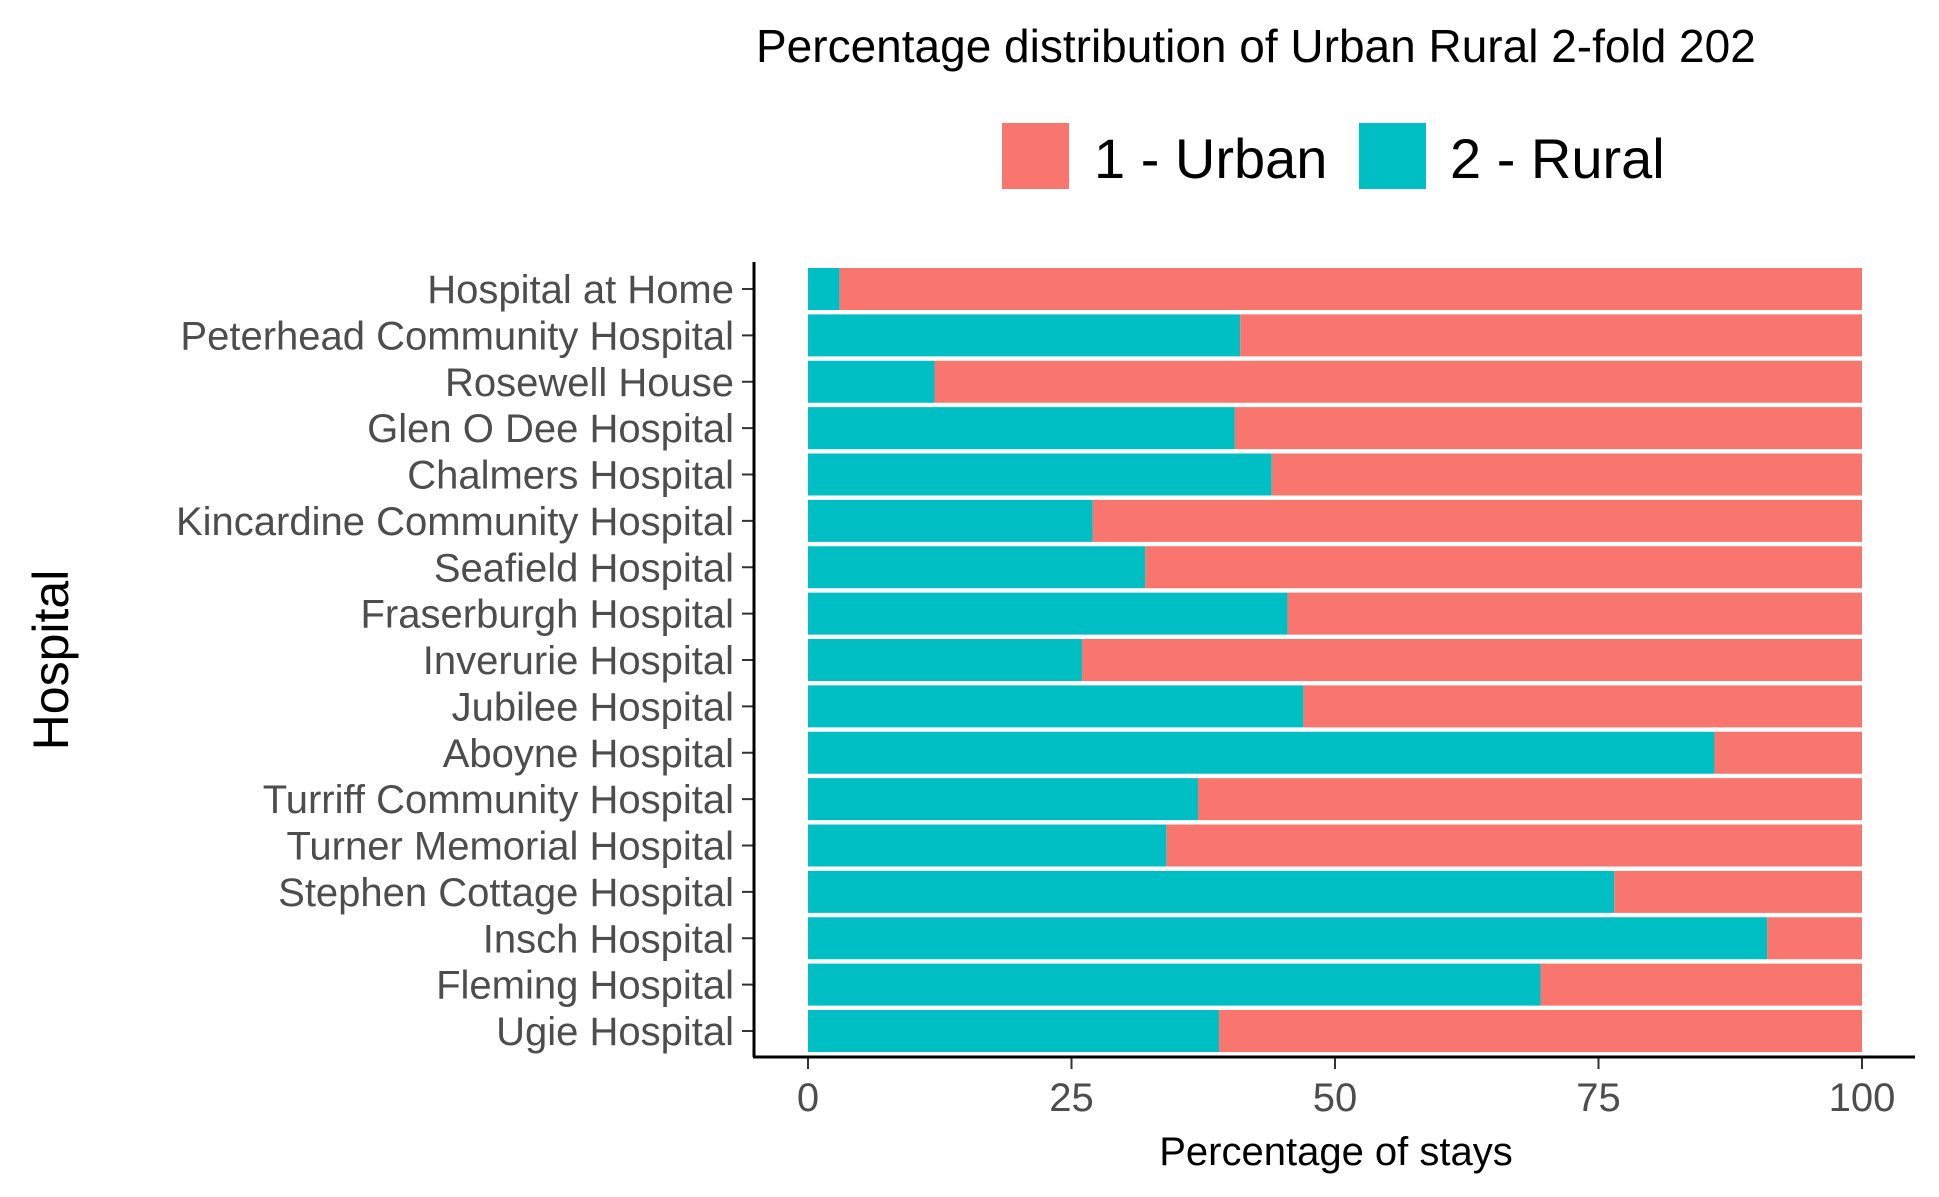  I want to click on category-label: Stephen Cottage Hospital, so click(506, 893).